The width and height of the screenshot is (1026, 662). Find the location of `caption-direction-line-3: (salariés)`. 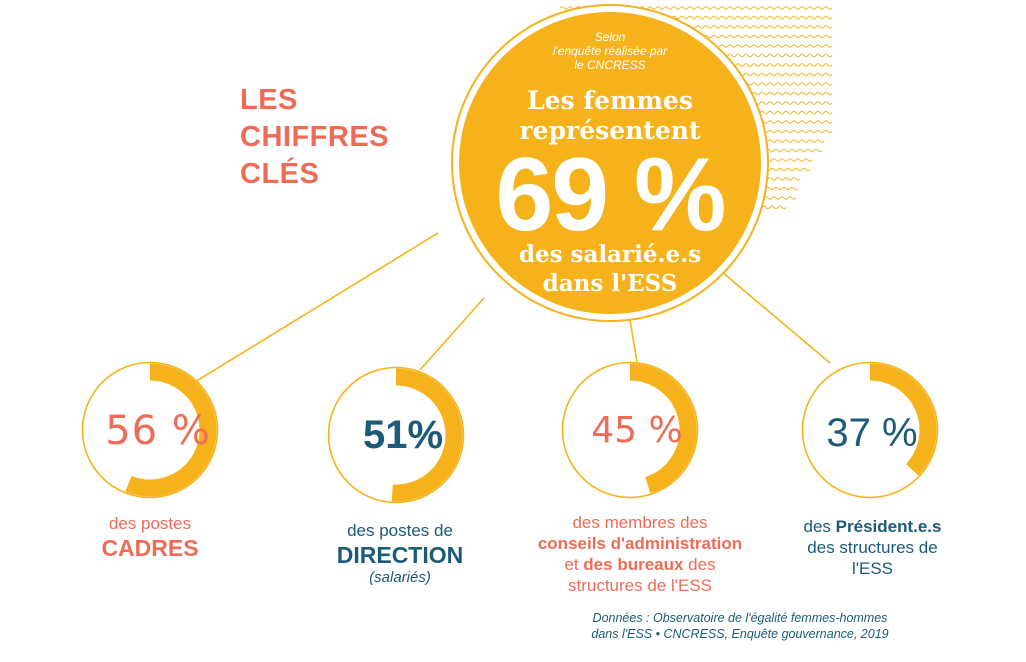

caption-direction-line-3: (salariés) is located at coordinates (400, 577).